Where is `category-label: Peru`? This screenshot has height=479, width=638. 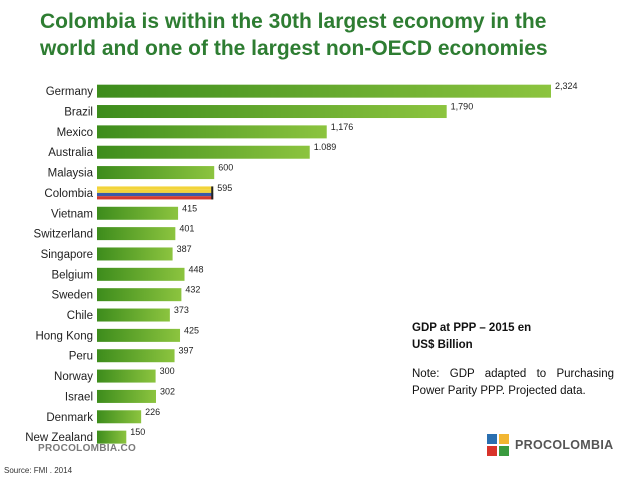
category-label: Peru is located at coordinates (81, 357).